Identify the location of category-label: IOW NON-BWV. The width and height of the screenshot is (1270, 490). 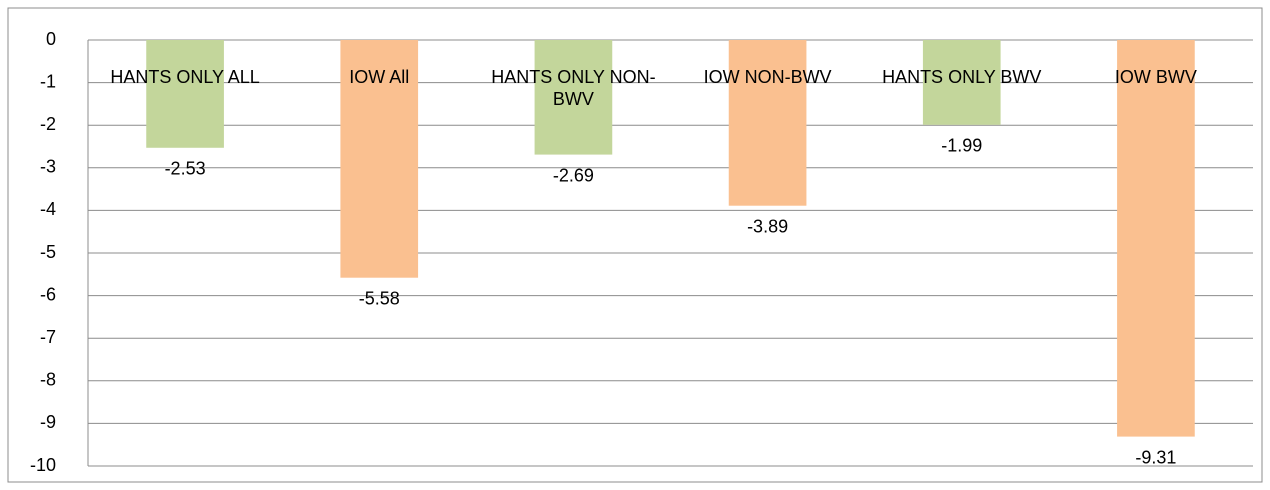
(767, 77).